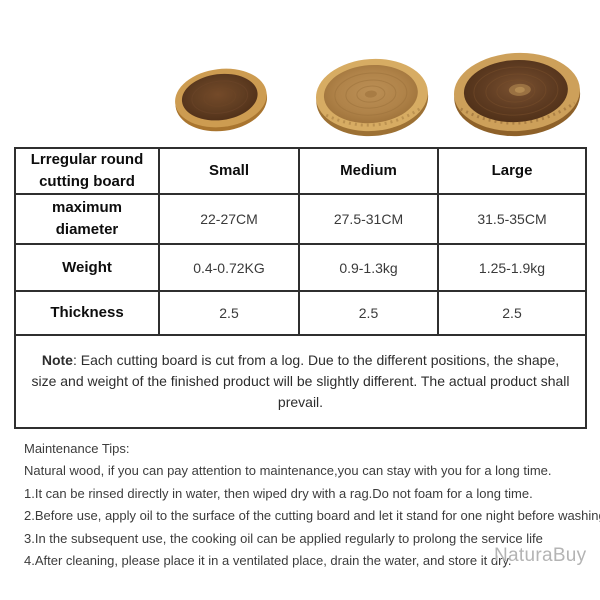 The image size is (600, 600). I want to click on diameter-label-line1: maximum, so click(87, 207).